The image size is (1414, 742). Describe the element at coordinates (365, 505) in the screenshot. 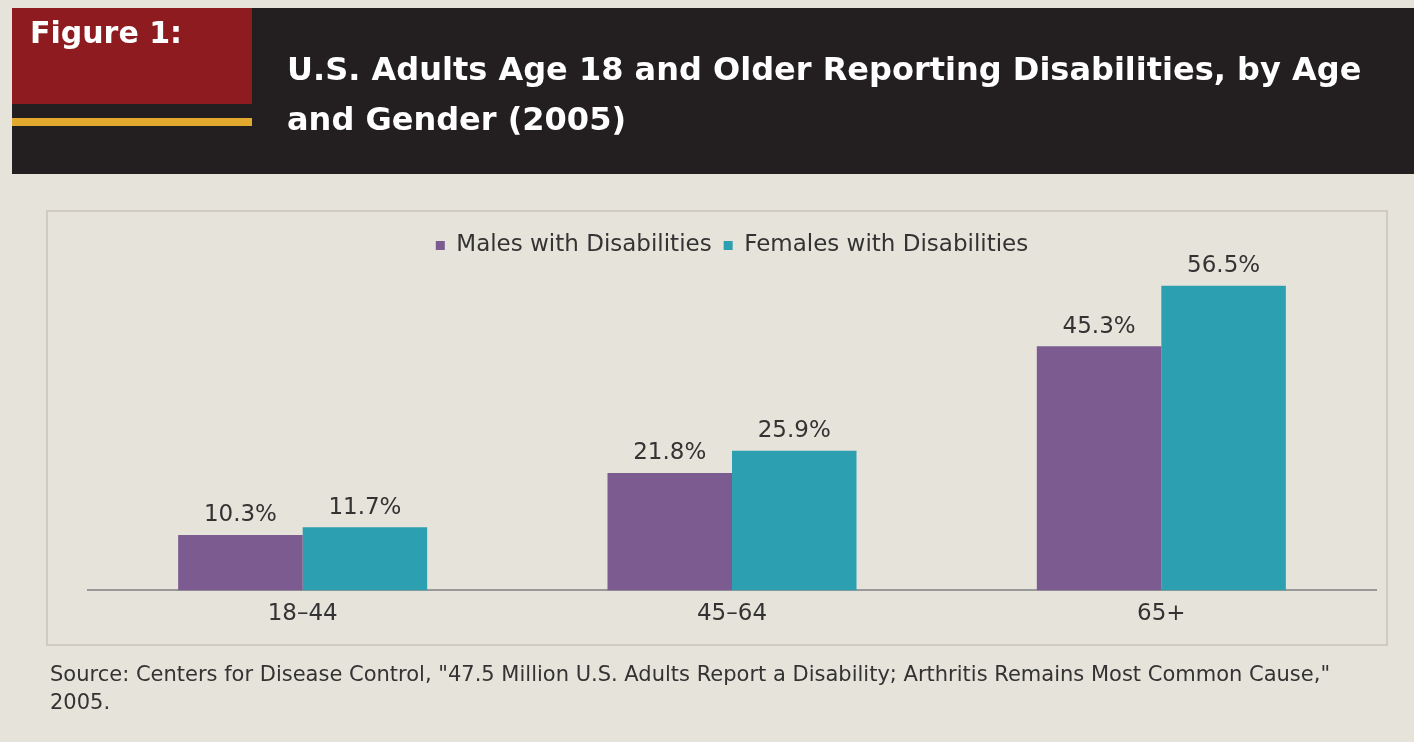

I see `data-label: 11.7%` at that location.